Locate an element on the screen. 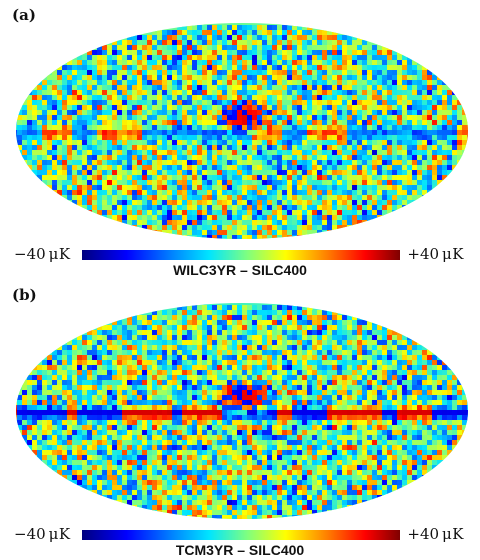  map-caption-b: TCM3YR – SILC400 is located at coordinates (240, 550).